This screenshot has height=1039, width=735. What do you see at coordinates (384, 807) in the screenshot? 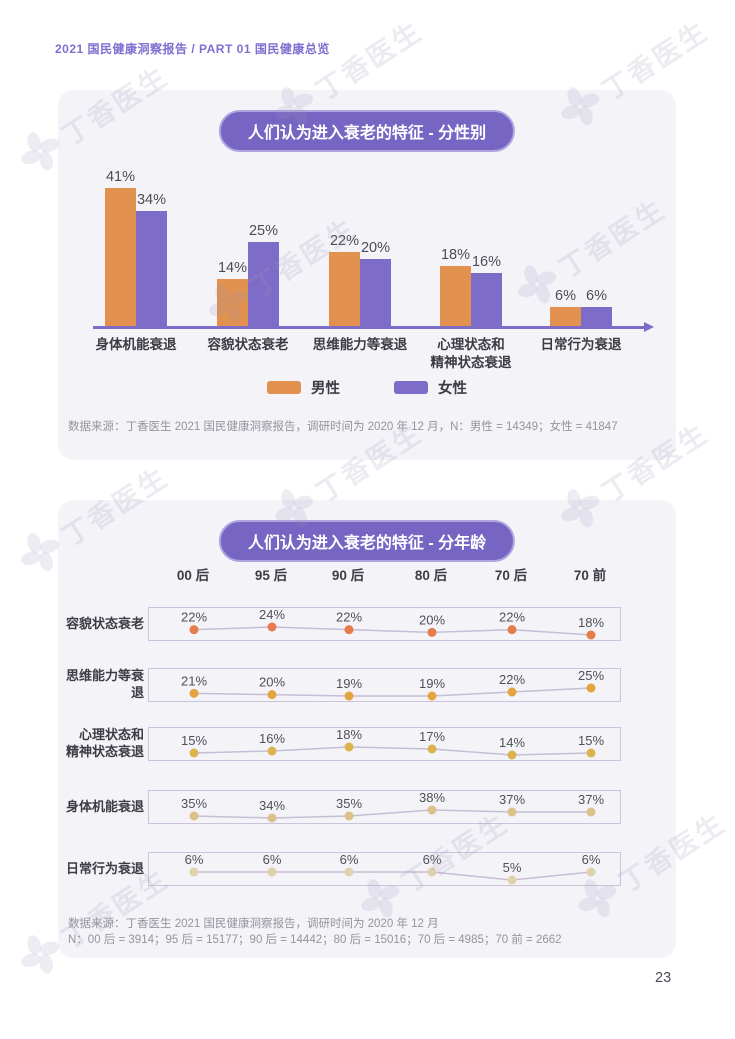
I see `row-chart-box: 35% 34% 35% 38% 37% 37%` at bounding box center [384, 807].